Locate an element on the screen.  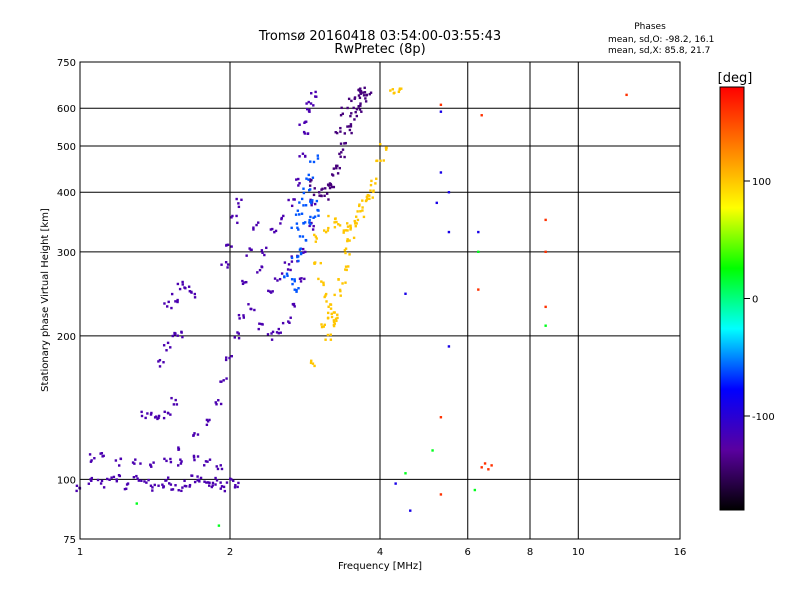
stats-title: Phases is located at coordinates (650, 27).